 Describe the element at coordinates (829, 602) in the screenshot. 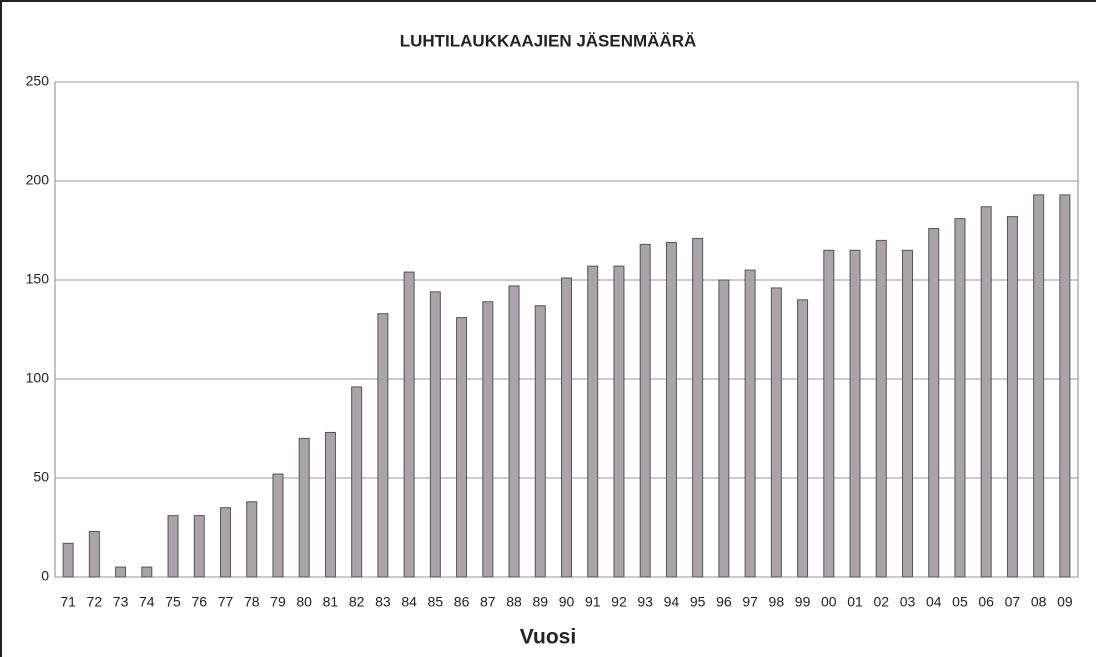

I see `x-tick-label: 00` at that location.